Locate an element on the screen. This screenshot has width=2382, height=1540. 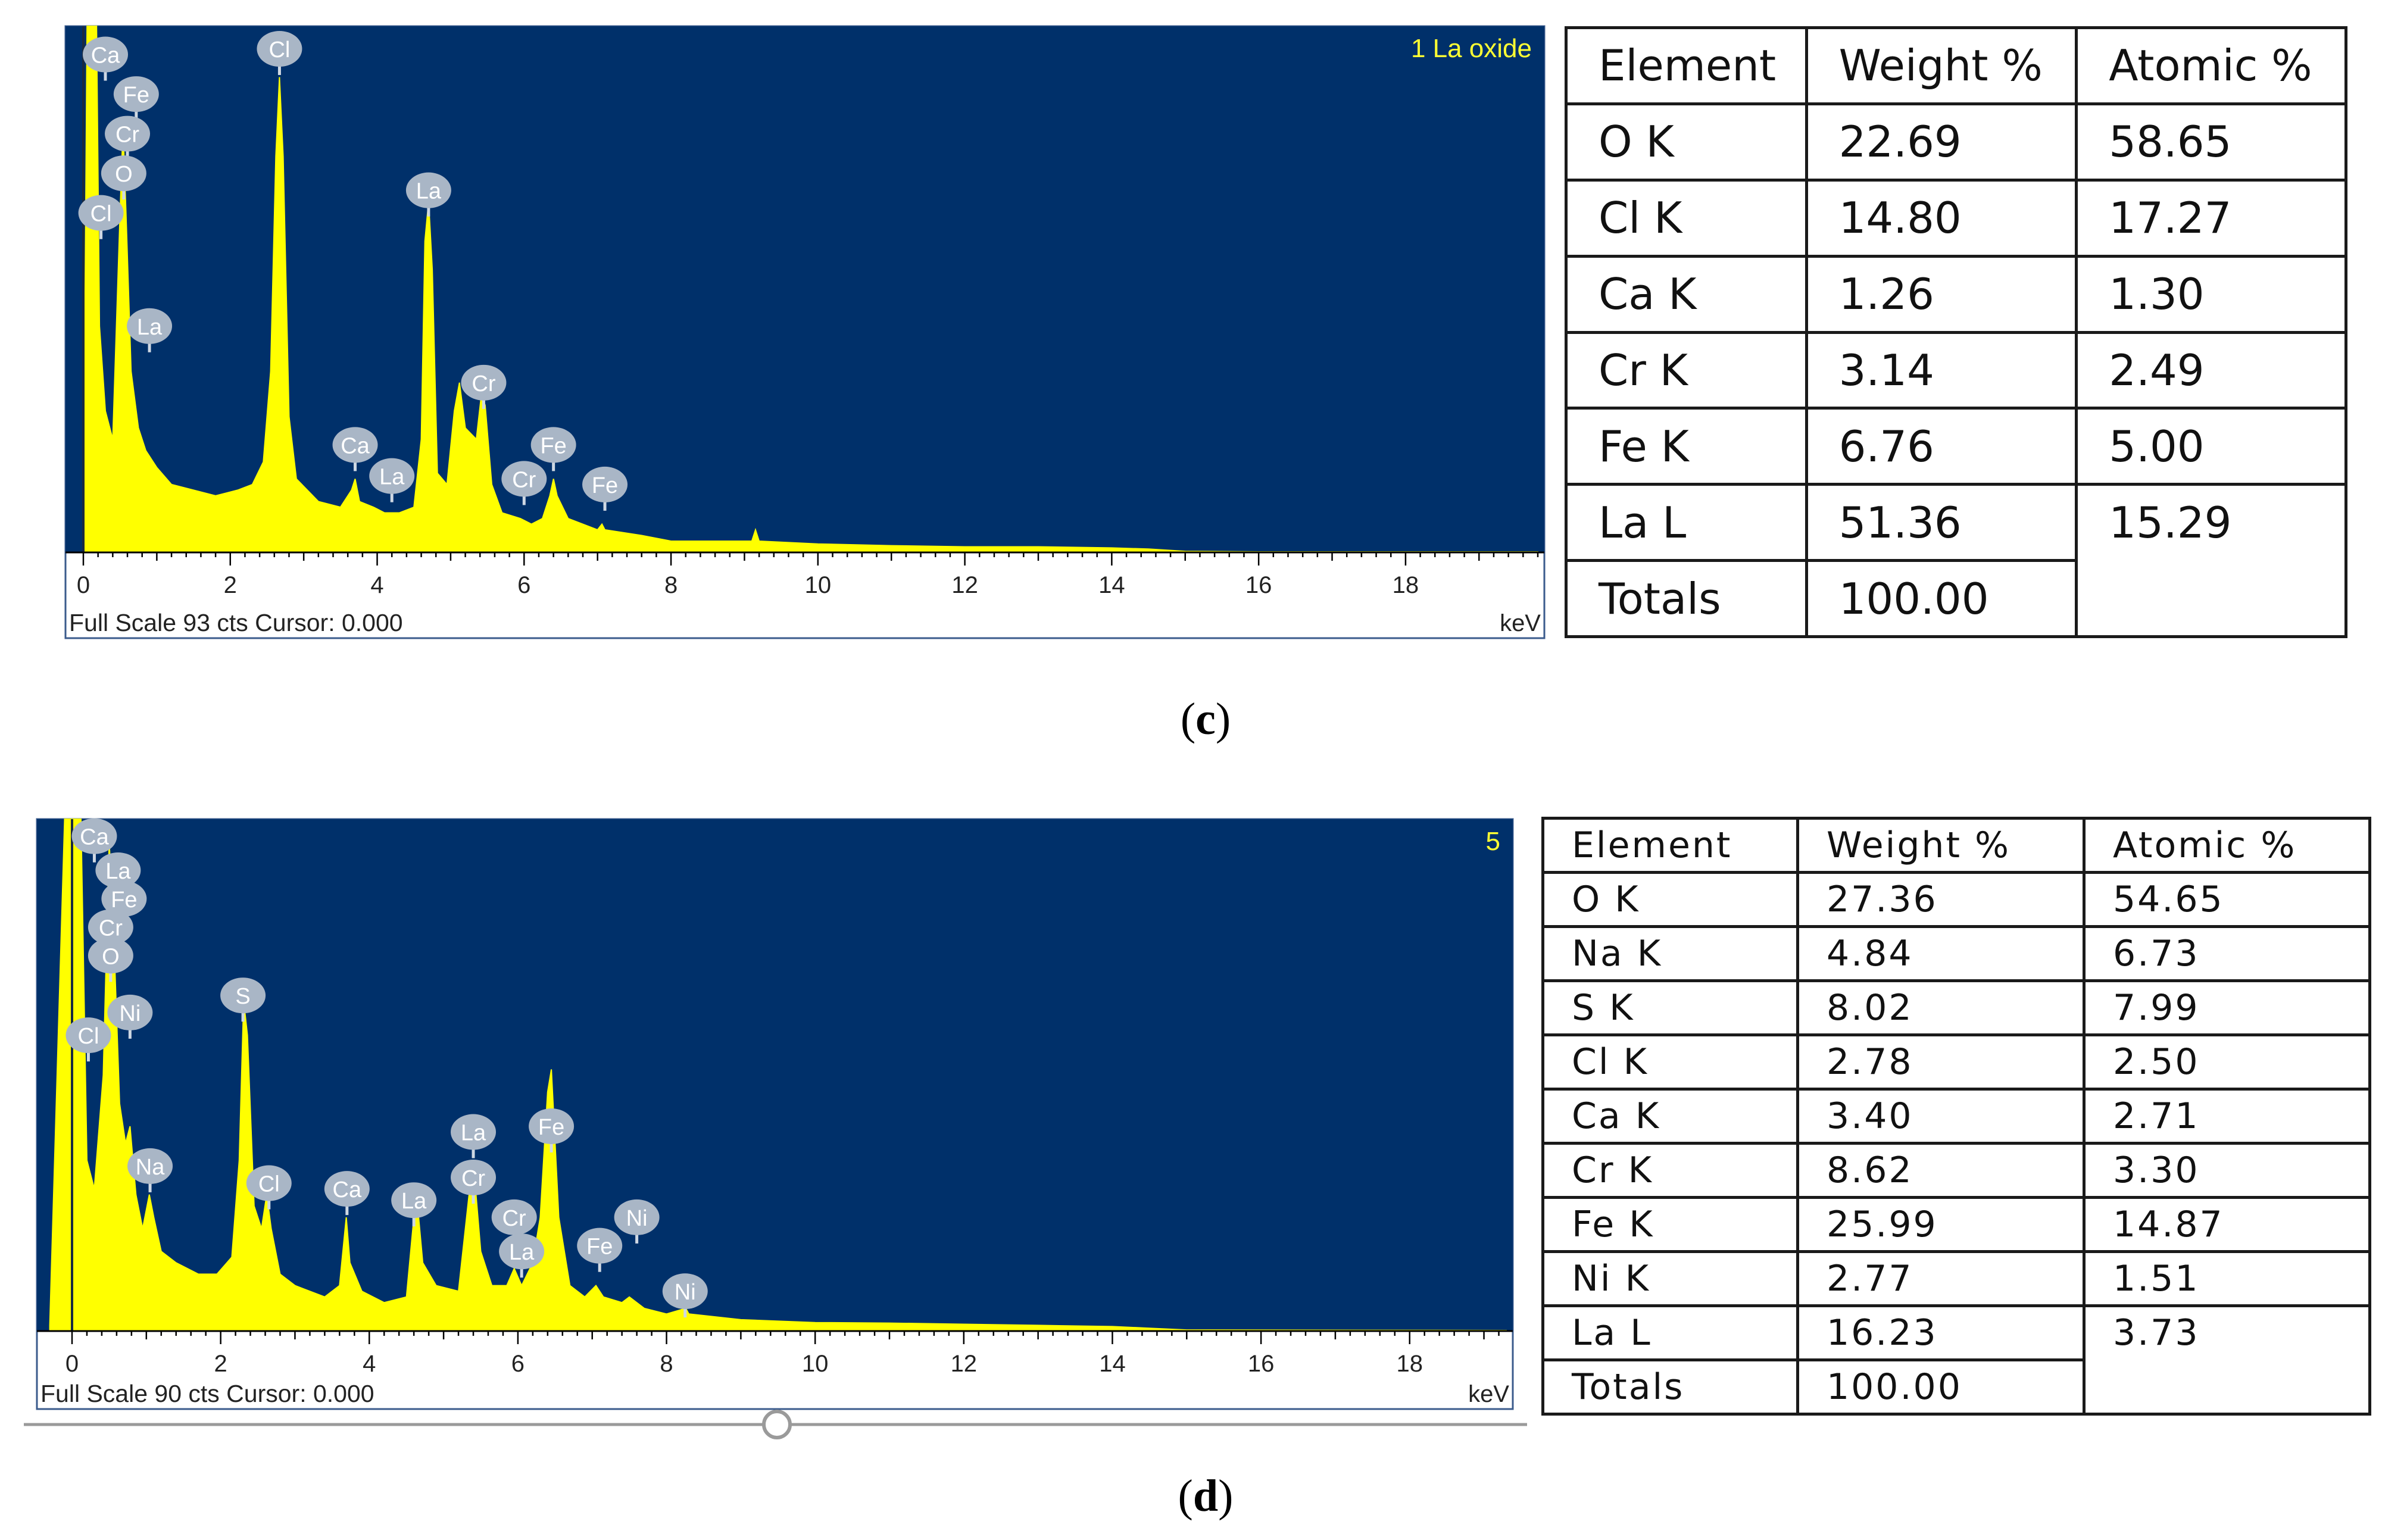
table-row: Na K 4.84 6.73 is located at coordinates (1956, 953).